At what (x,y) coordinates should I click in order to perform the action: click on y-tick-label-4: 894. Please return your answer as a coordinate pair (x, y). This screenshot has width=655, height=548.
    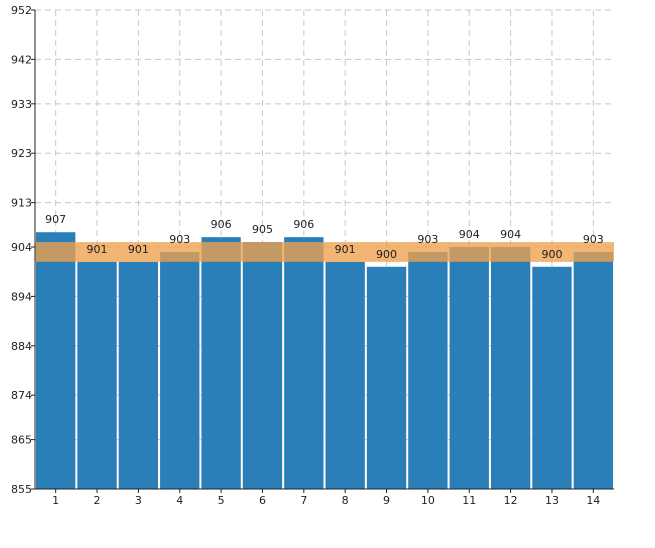
    Looking at the image, I should click on (21, 296).